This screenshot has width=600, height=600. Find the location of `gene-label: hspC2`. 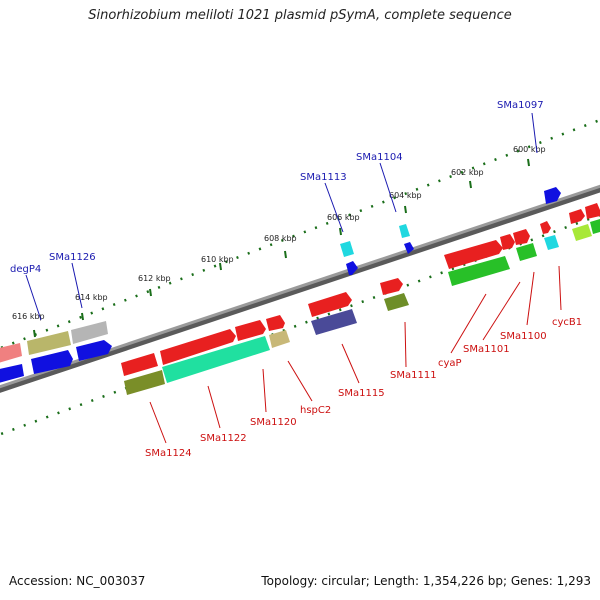

gene-label: hspC2 is located at coordinates (315, 410).